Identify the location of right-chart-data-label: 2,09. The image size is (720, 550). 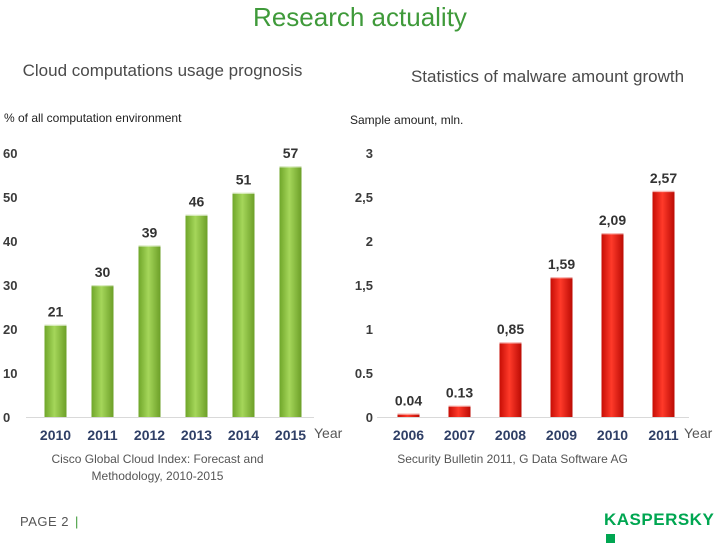
(612, 220).